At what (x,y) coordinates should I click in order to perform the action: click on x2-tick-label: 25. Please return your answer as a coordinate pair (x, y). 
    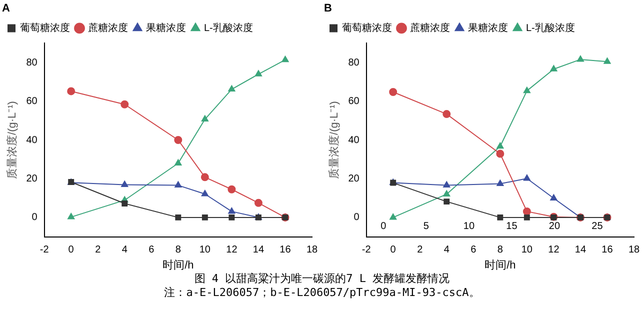
    Looking at the image, I should click on (598, 226).